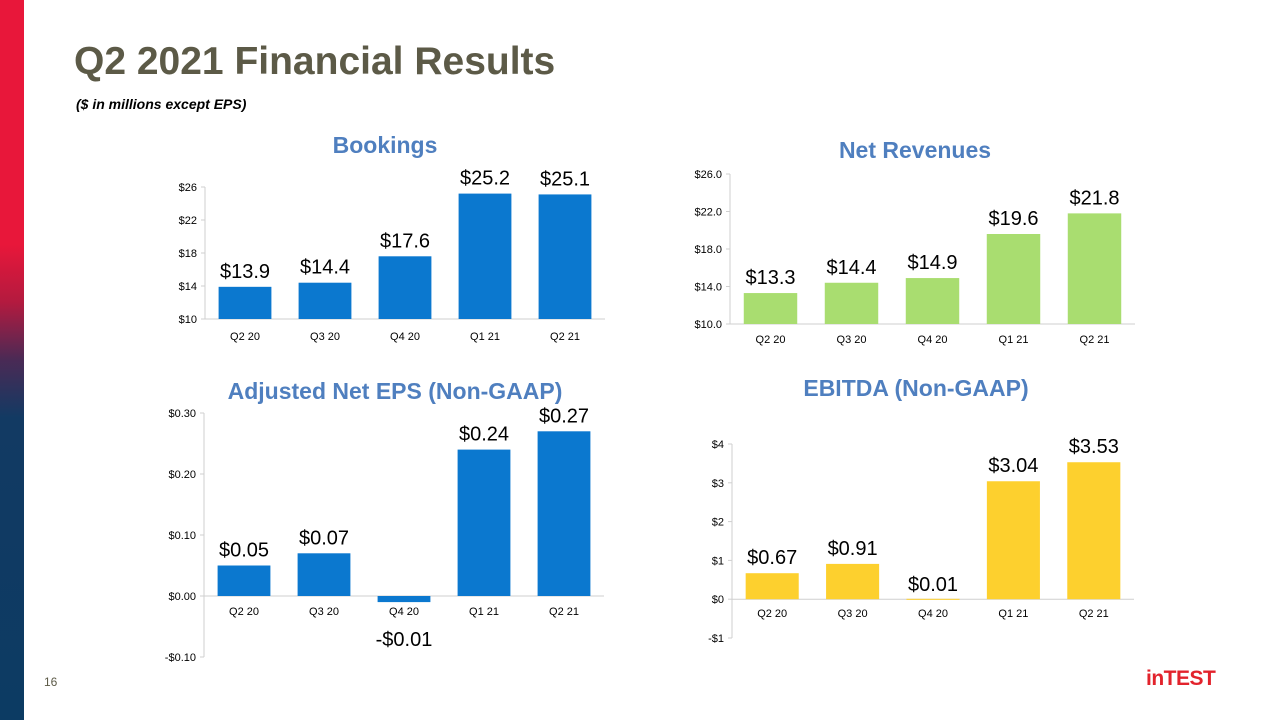  What do you see at coordinates (395, 391) in the screenshot?
I see `chart-title-adjusted-net-eps: Adjusted Net EPS (Non-GAAP)` at bounding box center [395, 391].